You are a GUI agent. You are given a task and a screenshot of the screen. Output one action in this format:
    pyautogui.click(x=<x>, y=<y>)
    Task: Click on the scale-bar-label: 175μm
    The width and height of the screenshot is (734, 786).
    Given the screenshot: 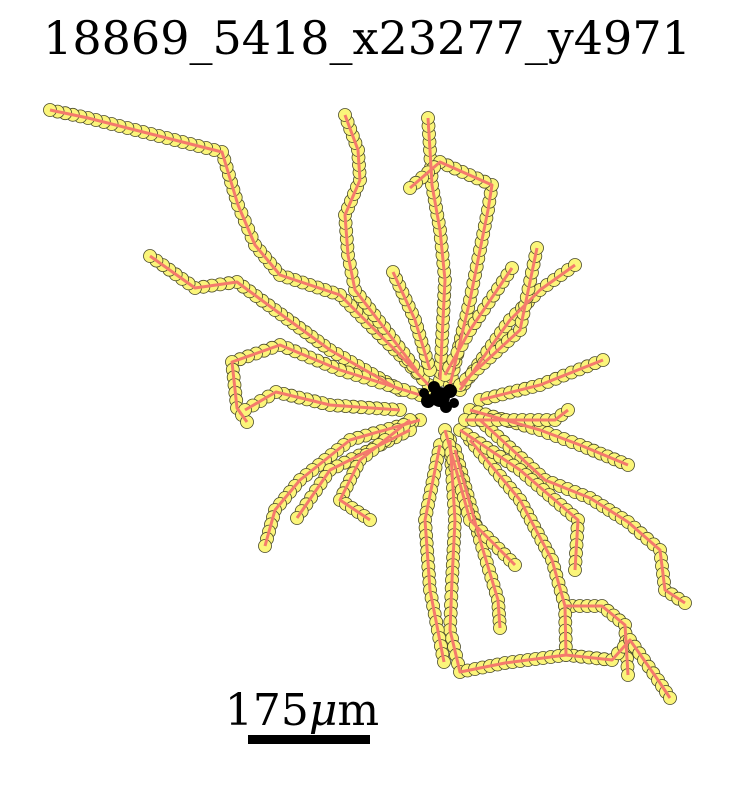 What is the action you would take?
    pyautogui.click(x=302, y=711)
    